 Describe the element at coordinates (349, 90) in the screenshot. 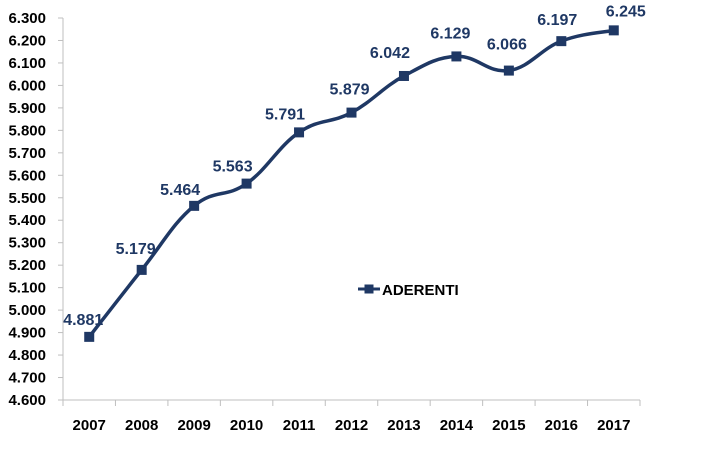

I see `data-label-2012: 5.879` at that location.